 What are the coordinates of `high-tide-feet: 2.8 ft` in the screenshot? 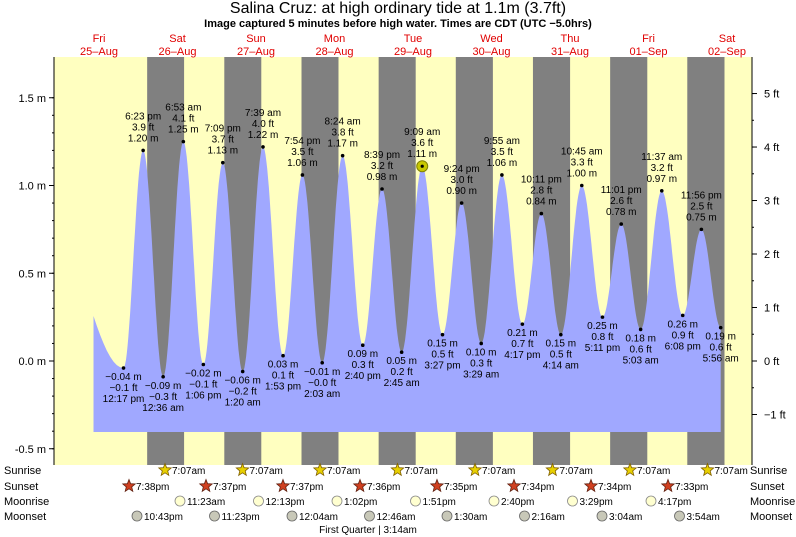 It's located at (541, 191).